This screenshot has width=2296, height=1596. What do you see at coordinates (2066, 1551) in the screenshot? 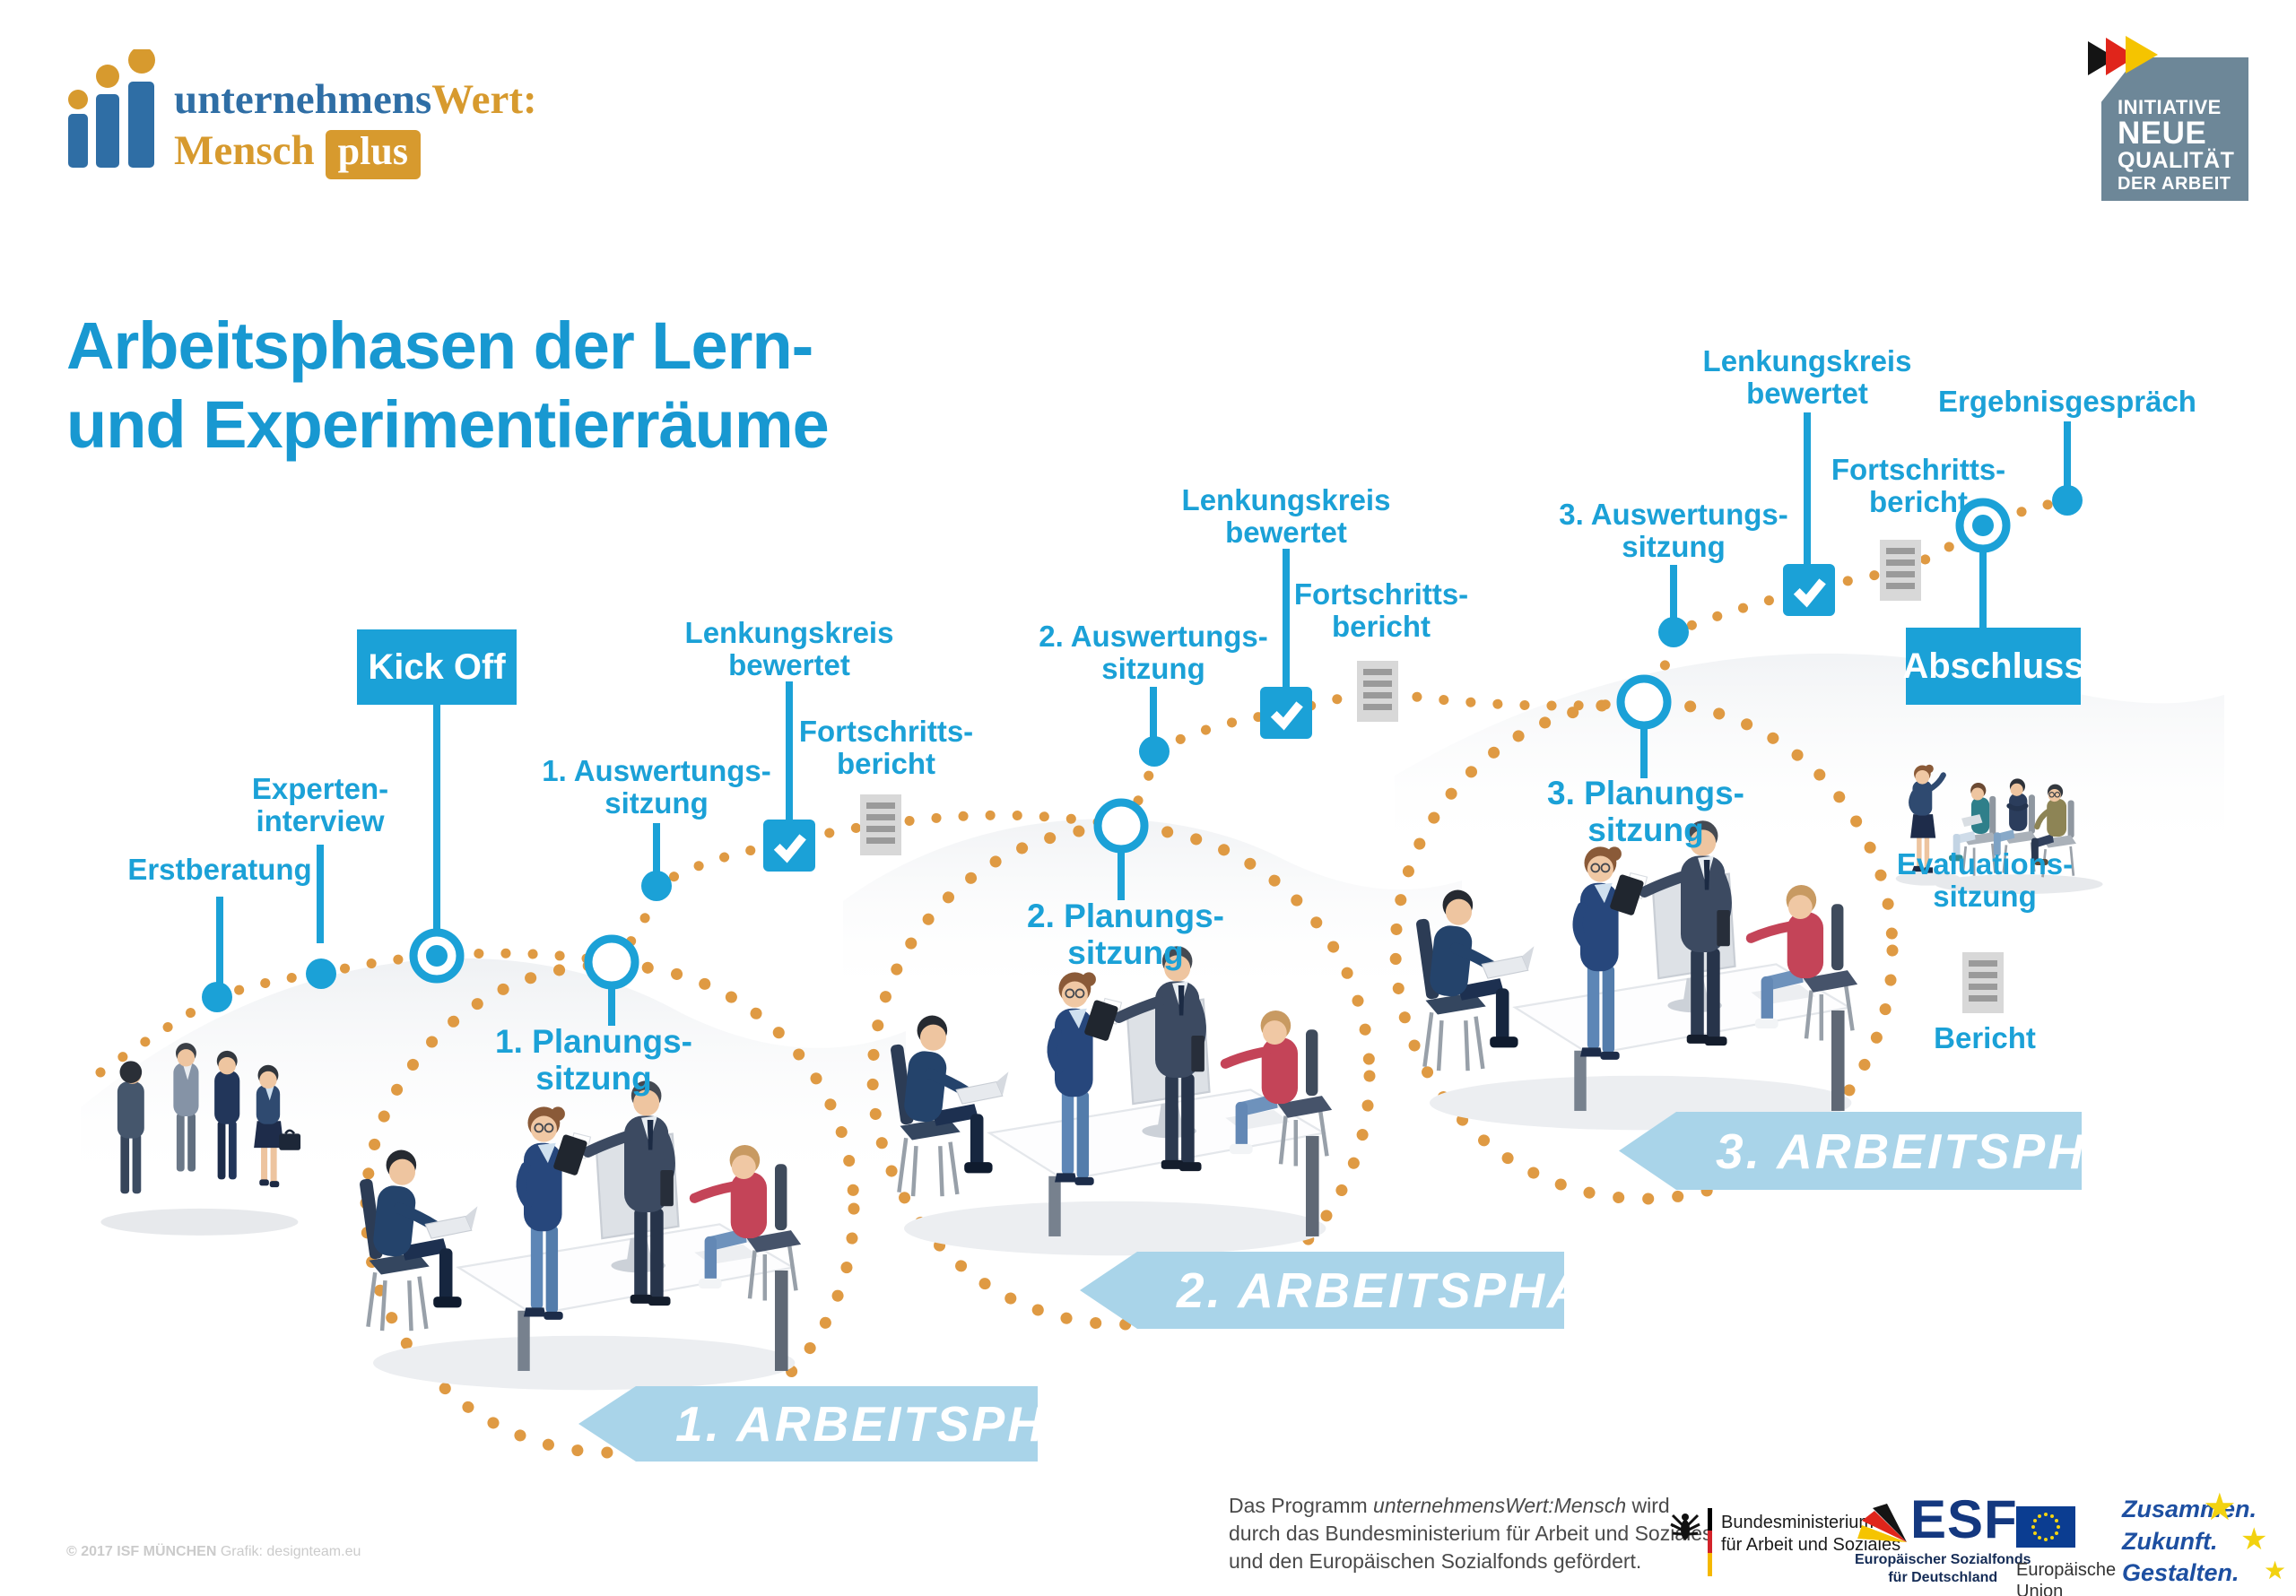
I see `eu-logo: Europäische Union` at bounding box center [2066, 1551].